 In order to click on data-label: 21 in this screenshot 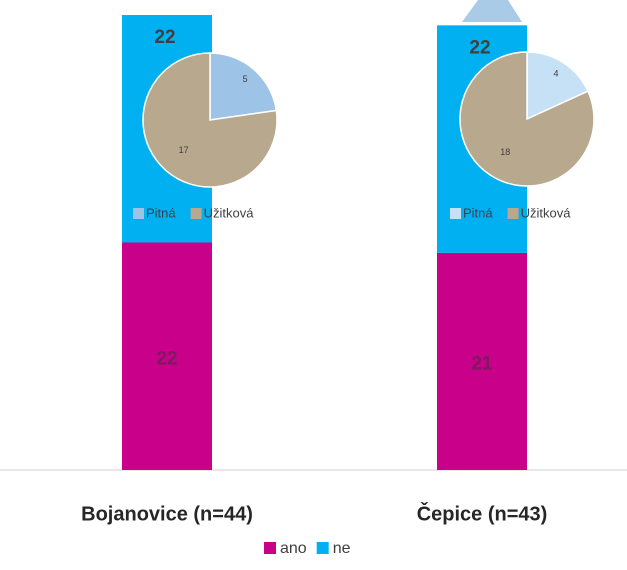, I will do `click(482, 363)`.